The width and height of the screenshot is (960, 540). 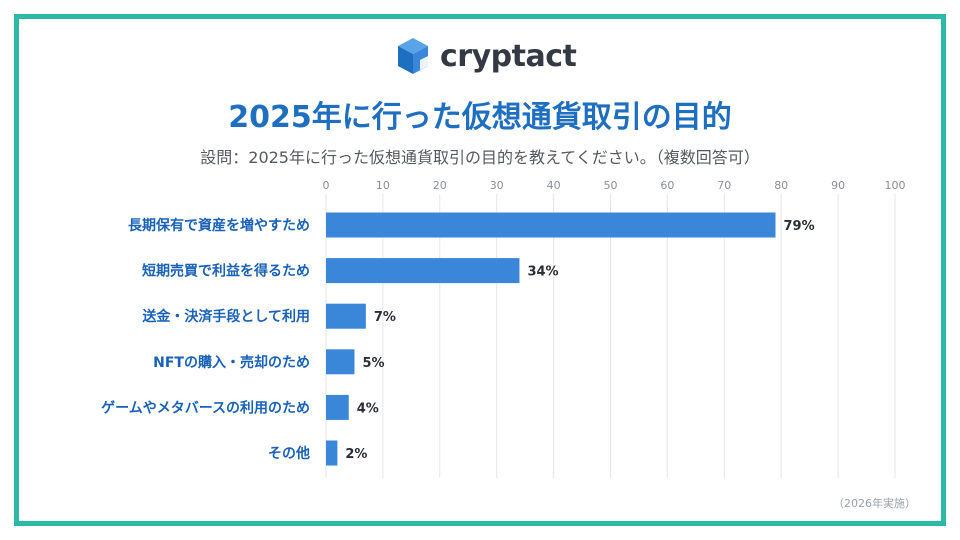 I want to click on x-tick-label: 70, so click(x=724, y=185).